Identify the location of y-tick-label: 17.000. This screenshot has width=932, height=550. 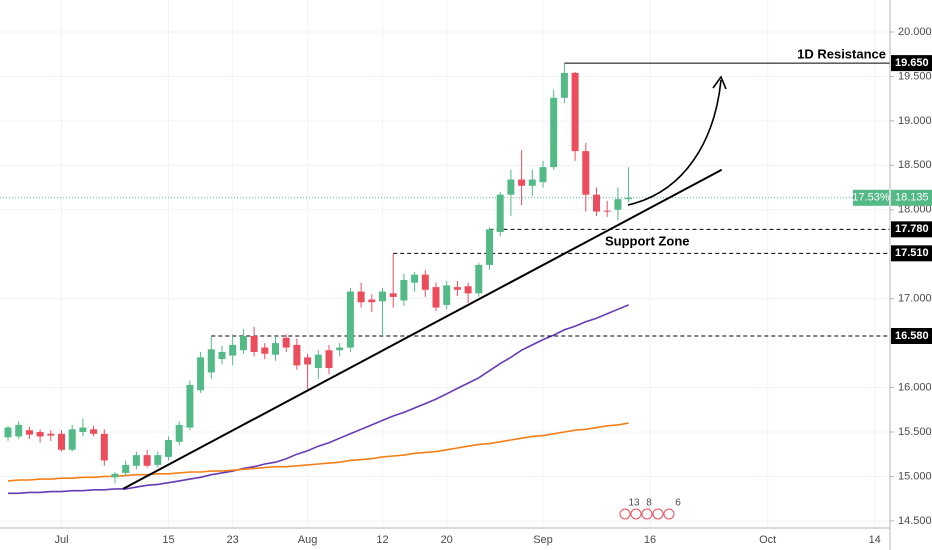
(915, 299).